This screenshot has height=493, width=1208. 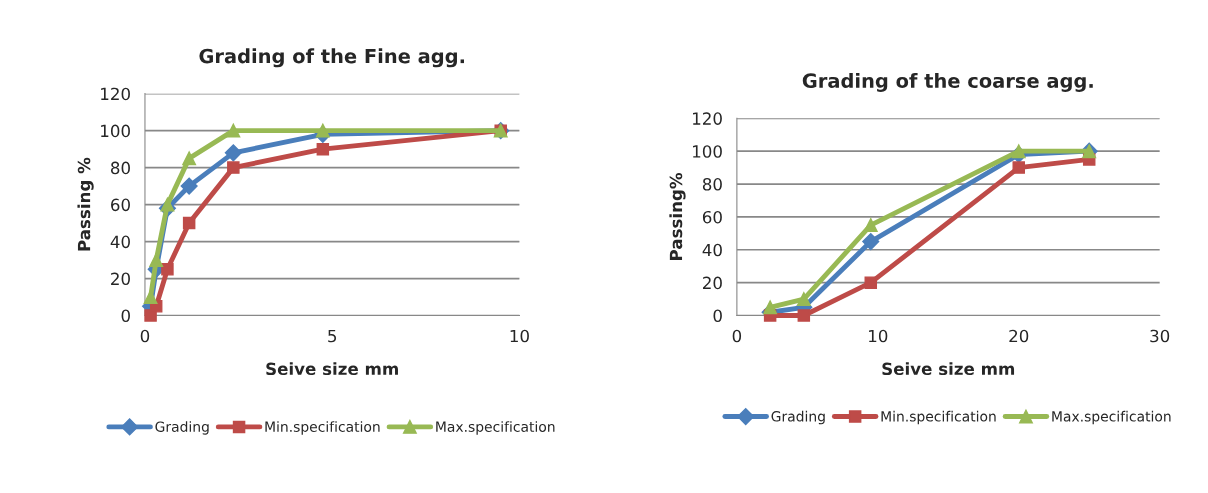 What do you see at coordinates (85, 204) in the screenshot?
I see `y-axis-title: Passing %` at bounding box center [85, 204].